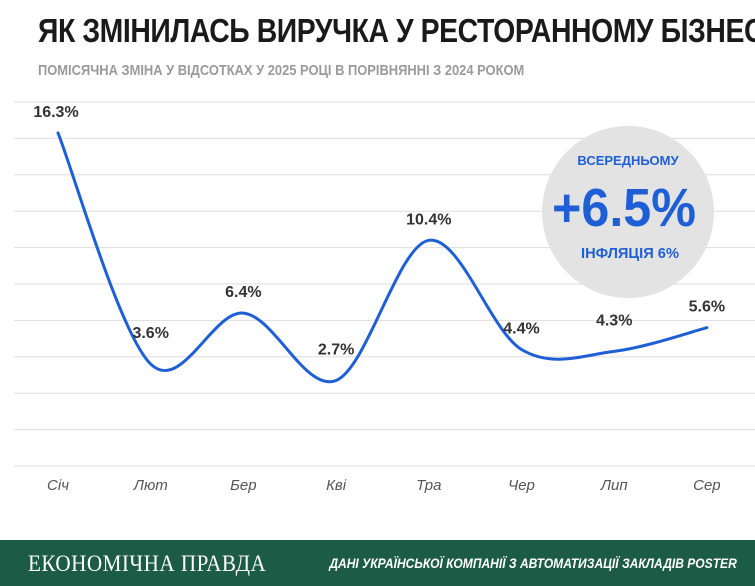 The height and width of the screenshot is (586, 755). Describe the element at coordinates (150, 485) in the screenshot. I see `x-tick-label: Лют` at that location.